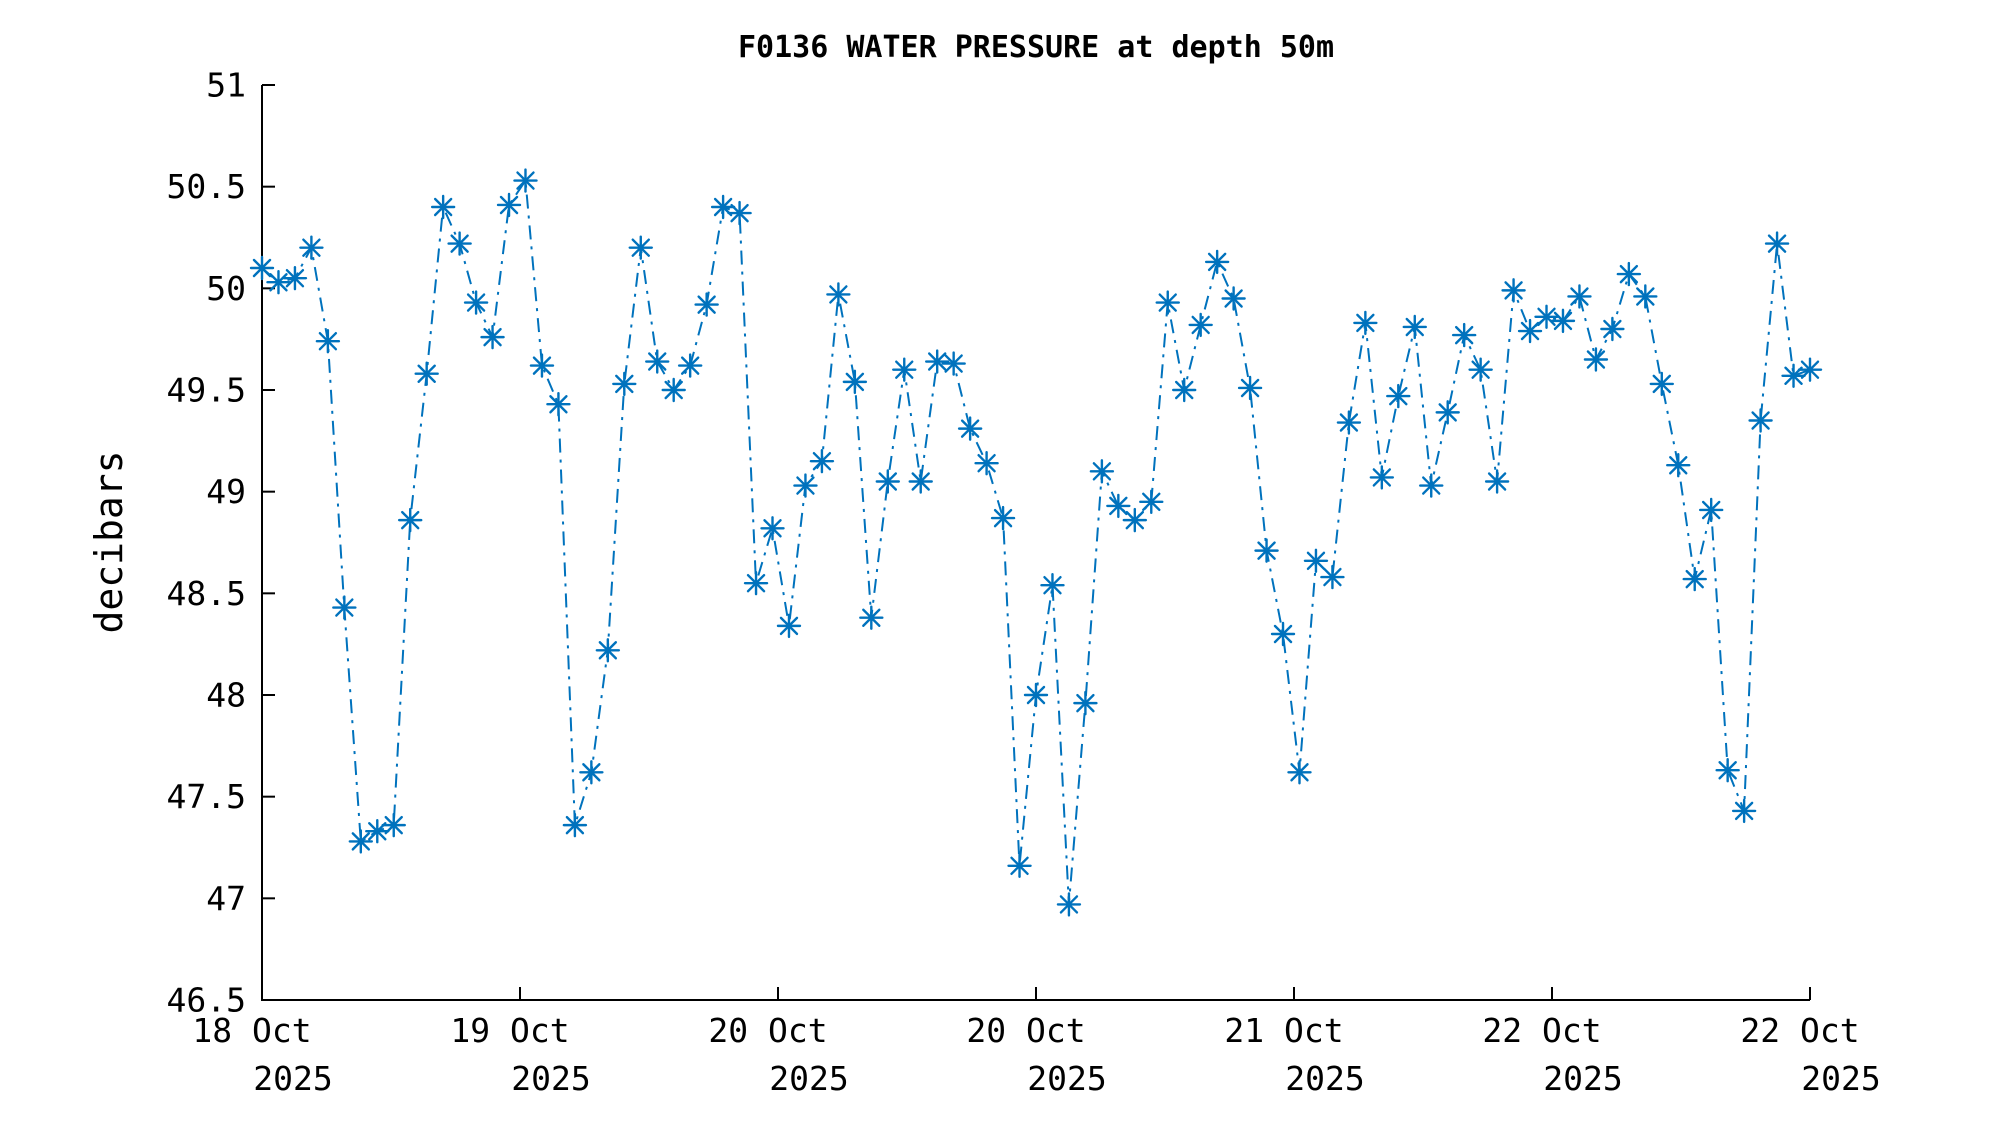 This screenshot has height=1125, width=2000. Describe the element at coordinates (109, 541) in the screenshot. I see `y-axis-label: decibars` at that location.